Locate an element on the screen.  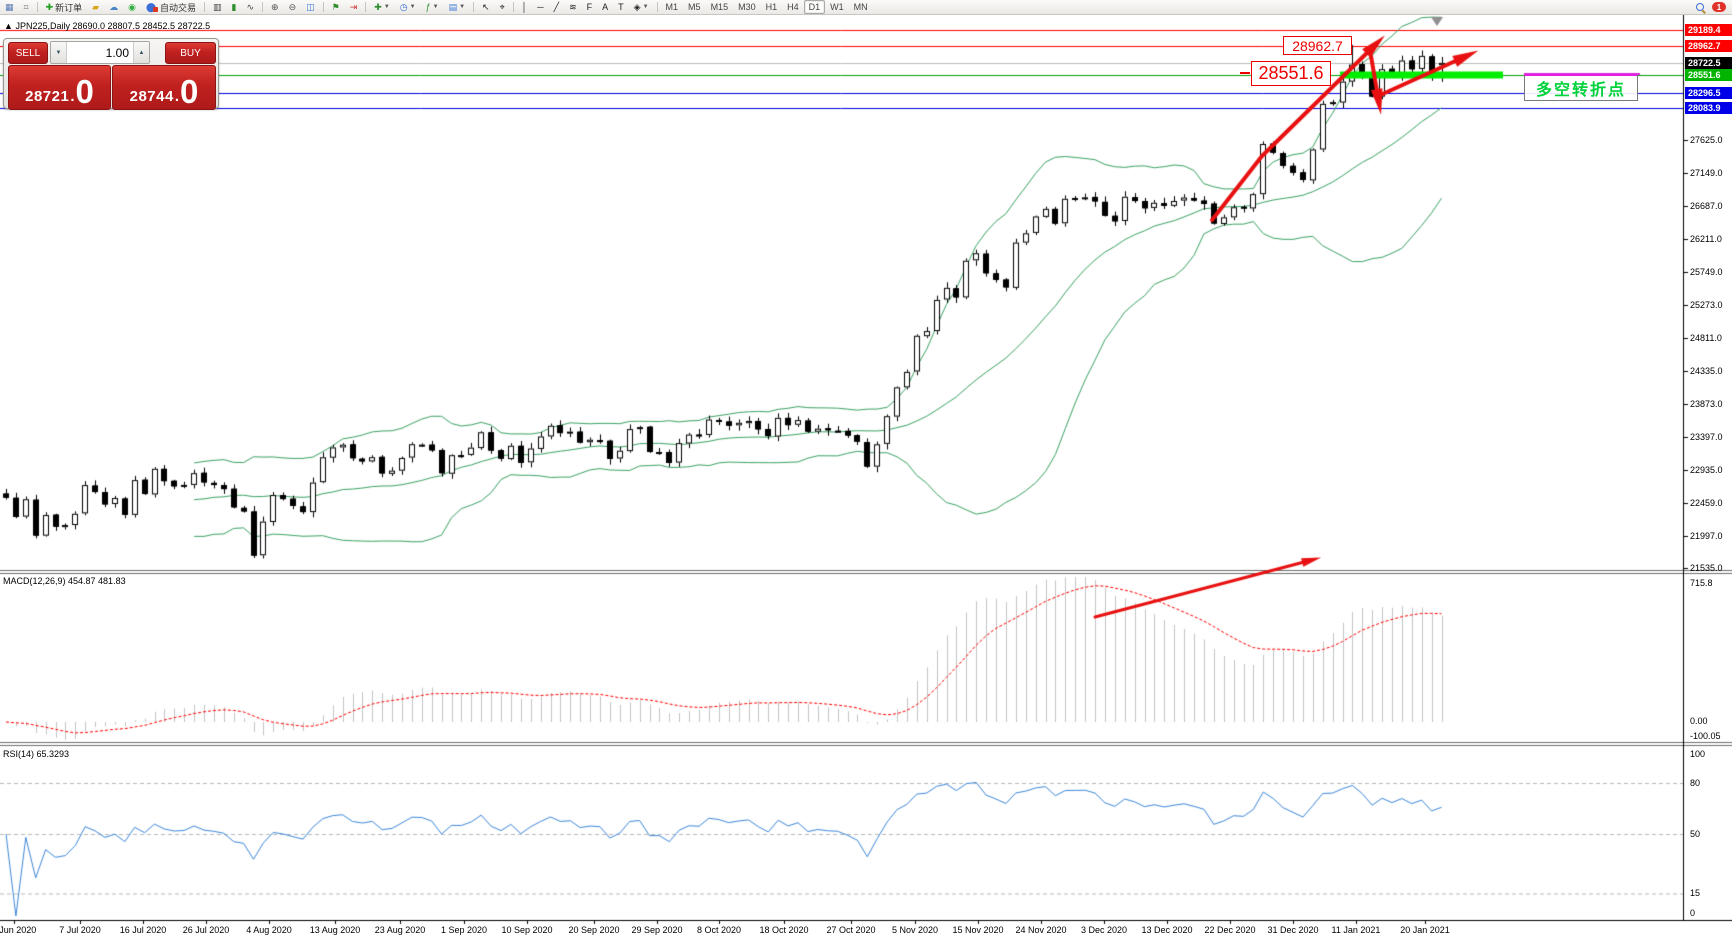
date-label: 5 Nov 2020 is located at coordinates (915, 930).